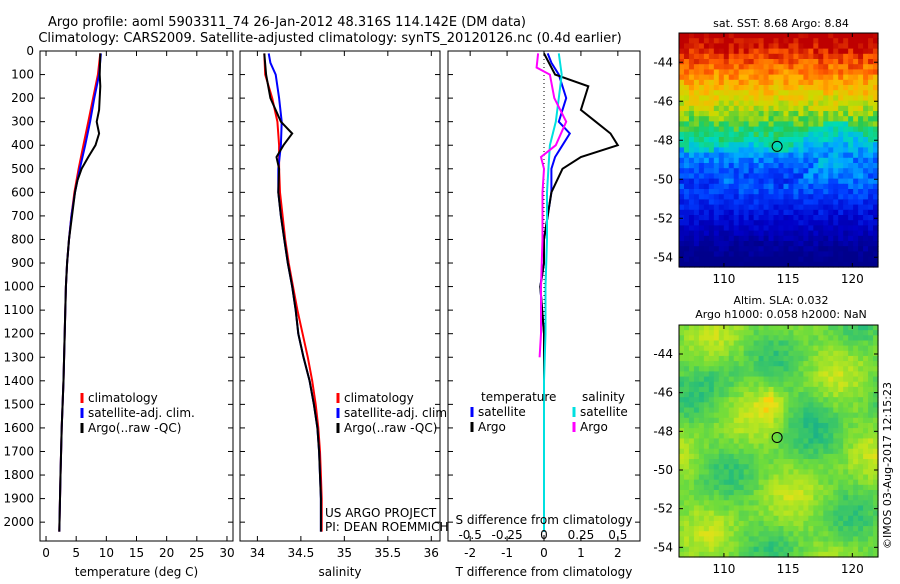  I want to click on legend-label: Argo, so click(492, 427).